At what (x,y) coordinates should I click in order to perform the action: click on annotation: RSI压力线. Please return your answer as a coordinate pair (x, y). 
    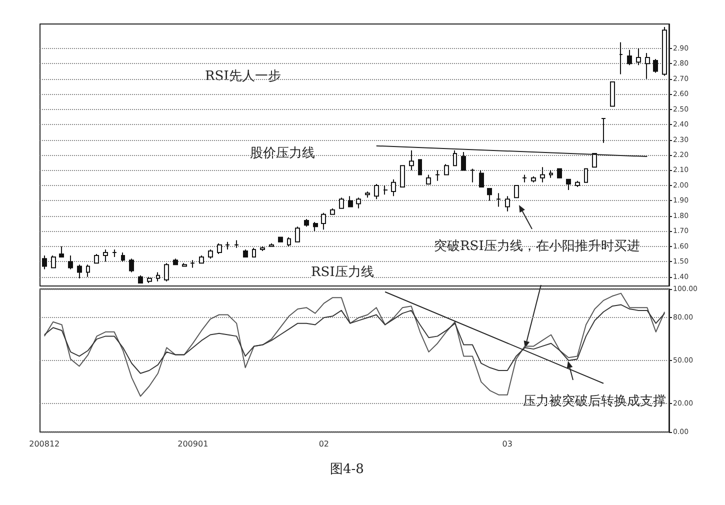
    Looking at the image, I should click on (342, 272).